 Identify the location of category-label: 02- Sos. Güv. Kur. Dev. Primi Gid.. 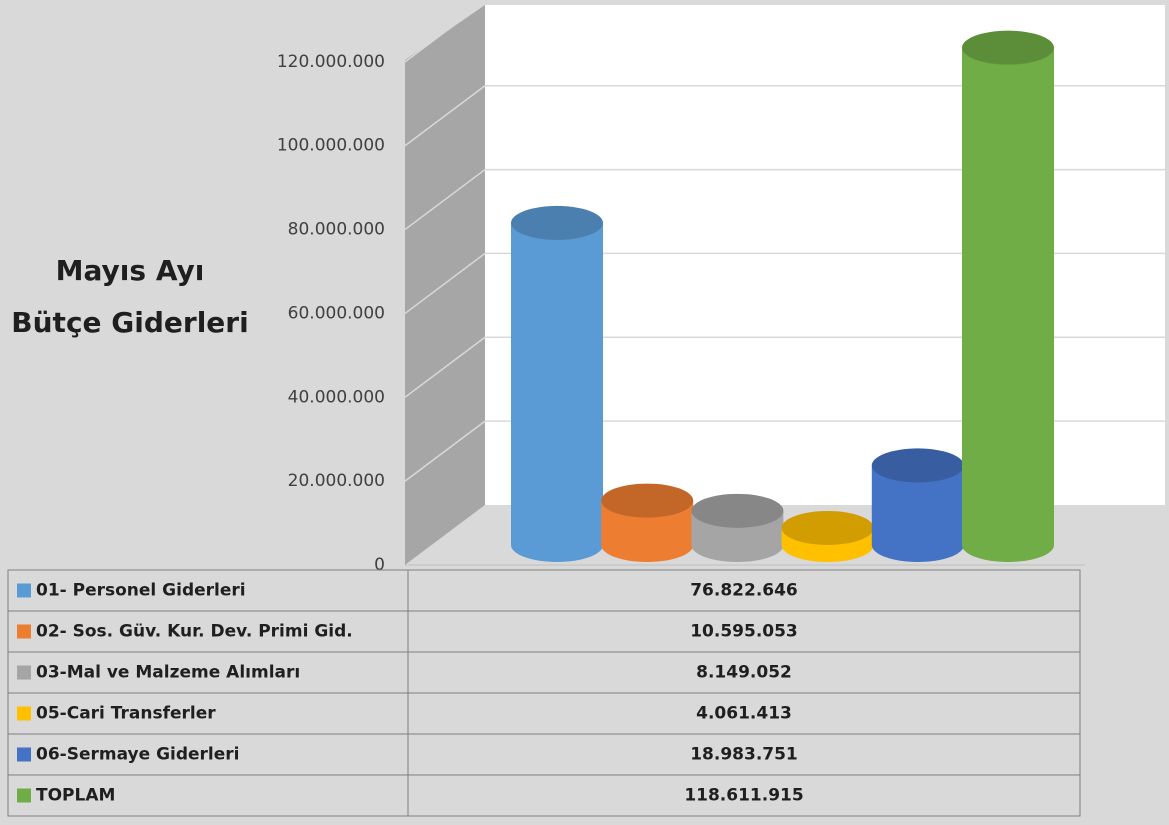
(194, 632).